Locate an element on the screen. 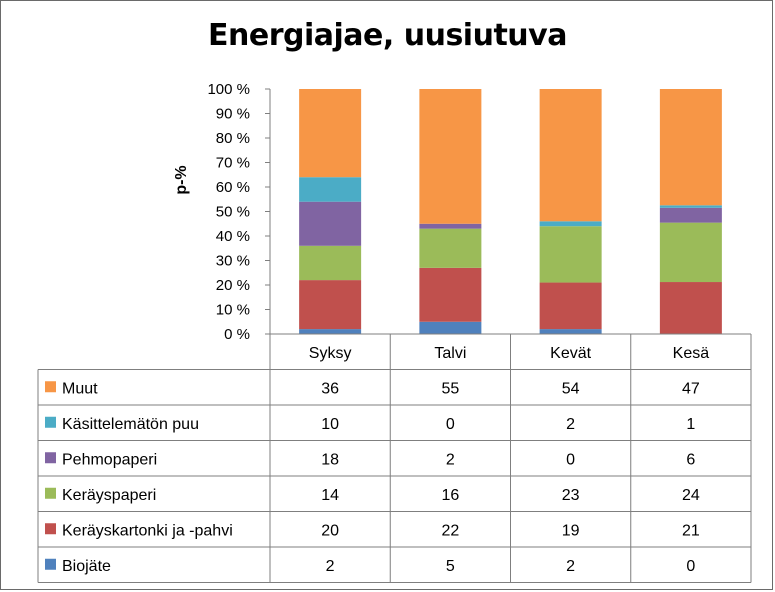  table-value: 20 is located at coordinates (330, 530).